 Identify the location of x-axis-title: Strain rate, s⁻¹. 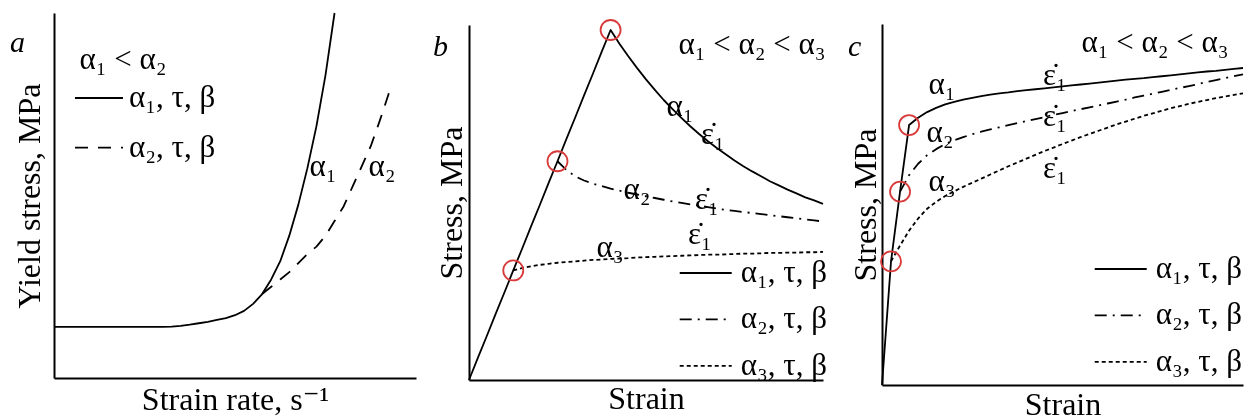
(235, 398).